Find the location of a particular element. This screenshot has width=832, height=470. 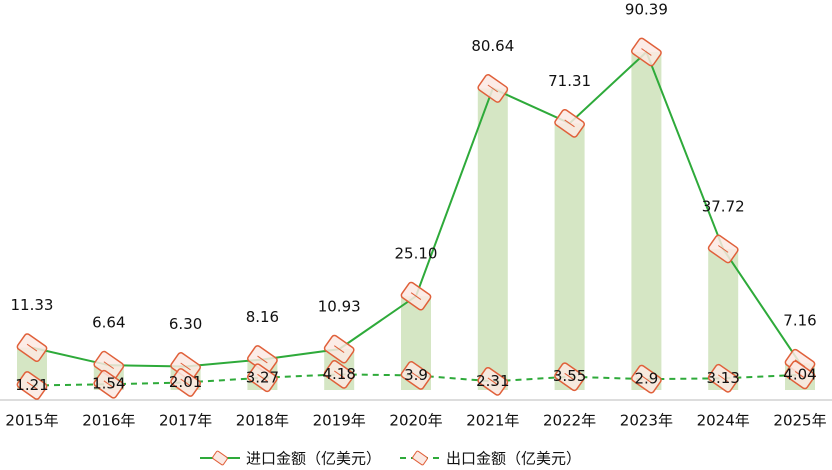

value-label: 2.9 is located at coordinates (646, 379).